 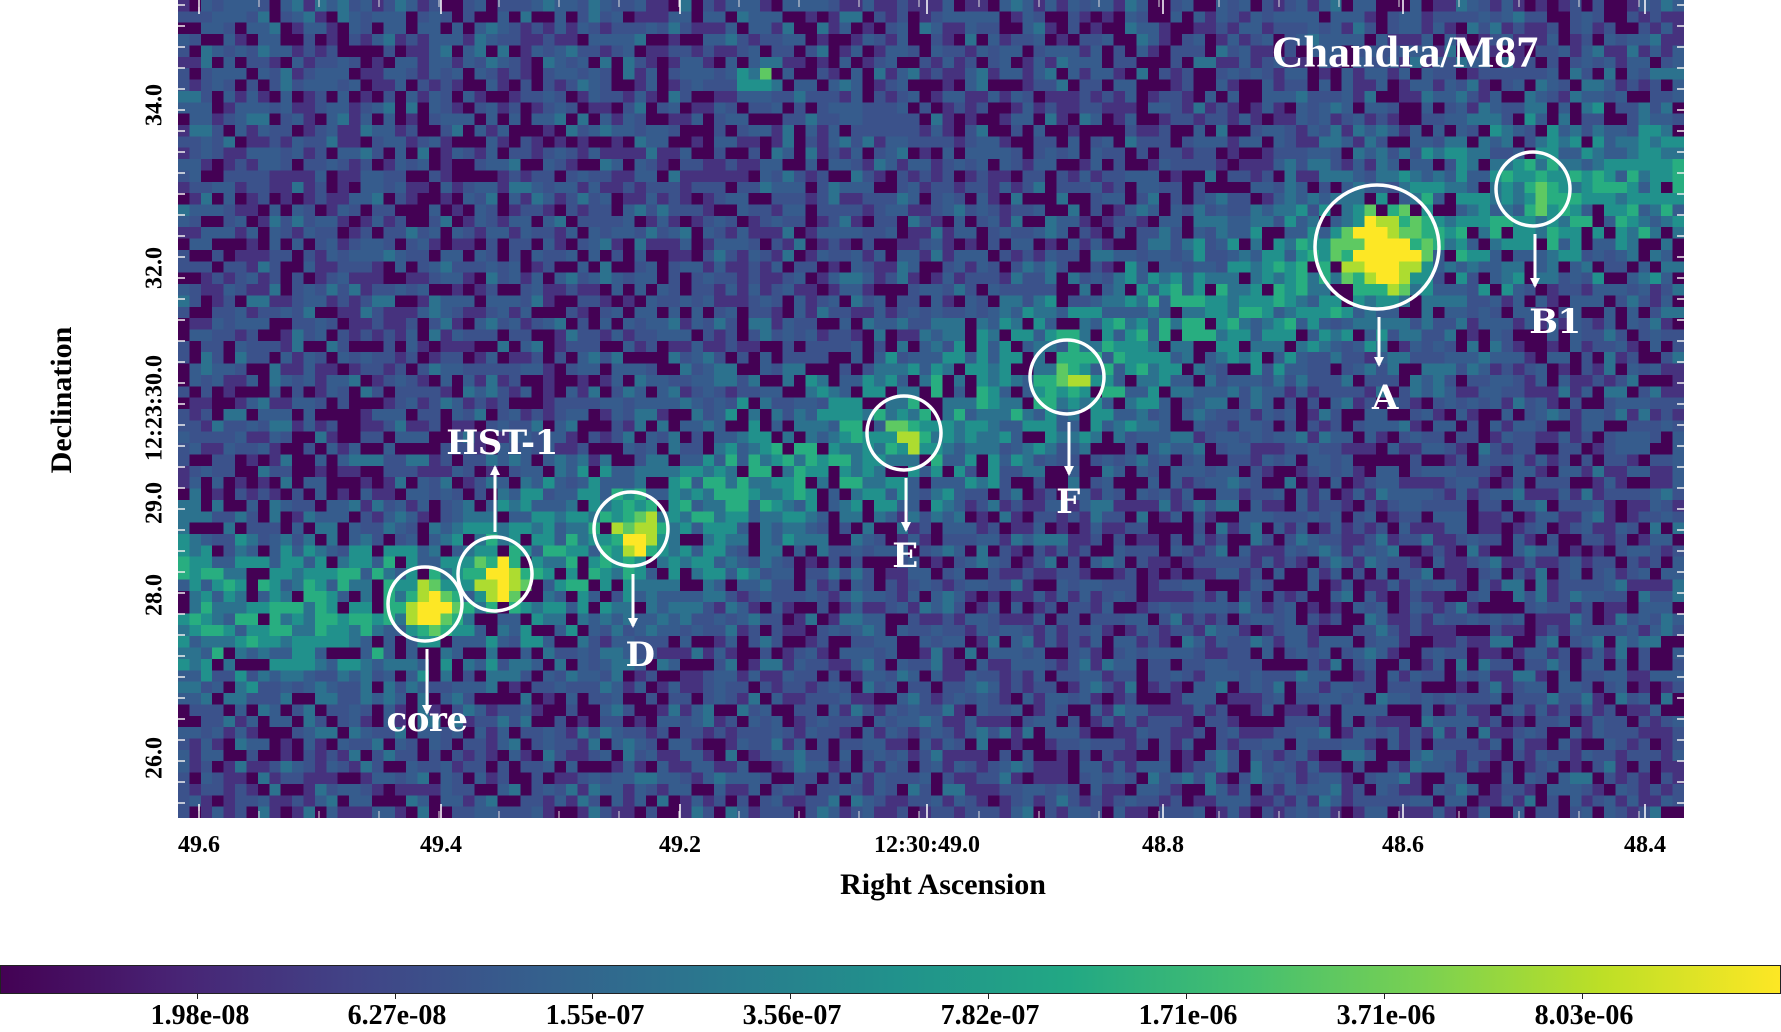 I want to click on colorbar-tick-label: 1.55e-07, so click(x=595, y=1015).